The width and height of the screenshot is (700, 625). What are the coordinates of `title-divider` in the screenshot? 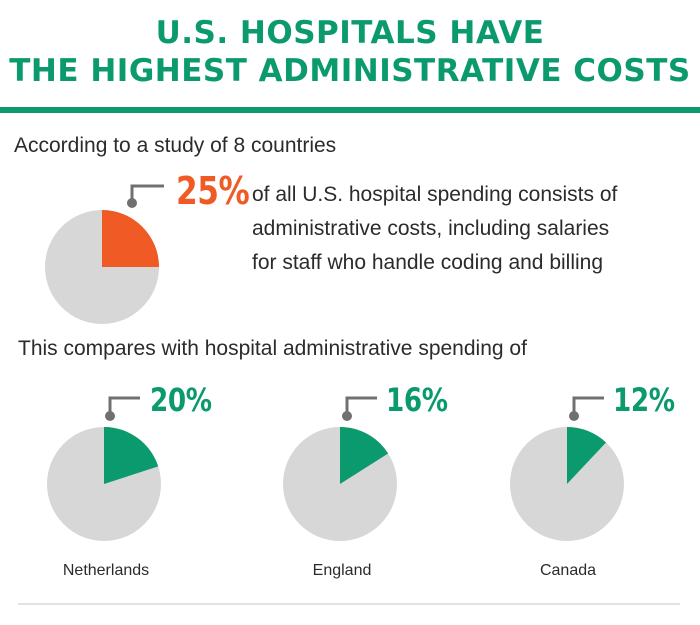 It's located at (350, 110).